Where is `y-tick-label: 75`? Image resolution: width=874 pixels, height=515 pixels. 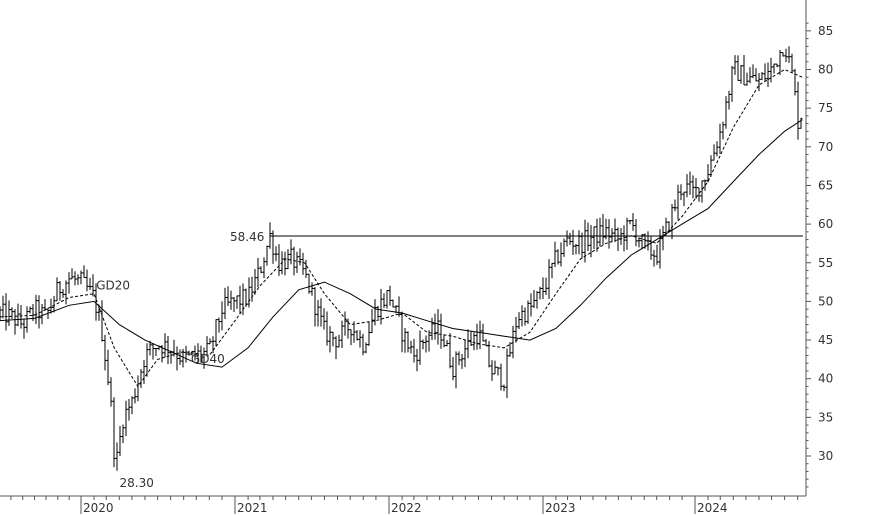
y-tick-label: 75 is located at coordinates (825, 108).